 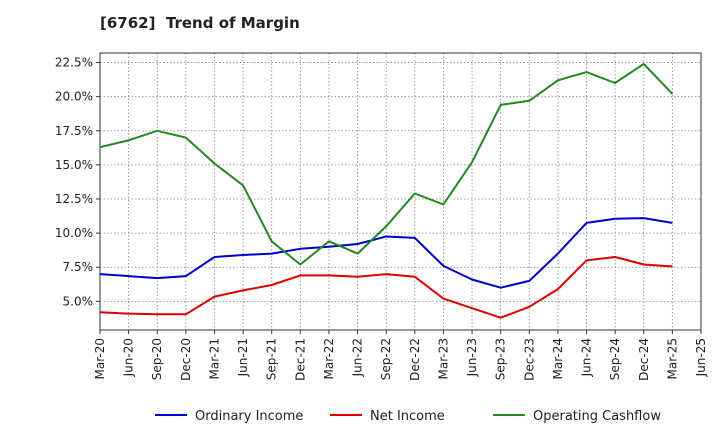 What do you see at coordinates (129, 357) in the screenshot?
I see `x-tick-label: Jun-20` at bounding box center [129, 357].